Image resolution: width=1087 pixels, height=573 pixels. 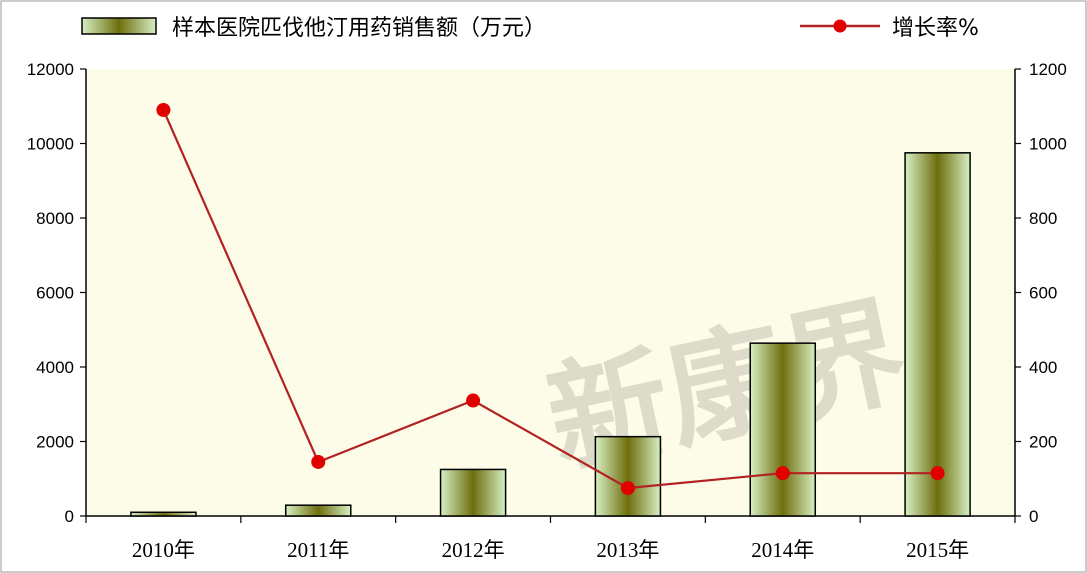 What do you see at coordinates (1043, 218) in the screenshot?
I see `right-tick-label: 800` at bounding box center [1043, 218].